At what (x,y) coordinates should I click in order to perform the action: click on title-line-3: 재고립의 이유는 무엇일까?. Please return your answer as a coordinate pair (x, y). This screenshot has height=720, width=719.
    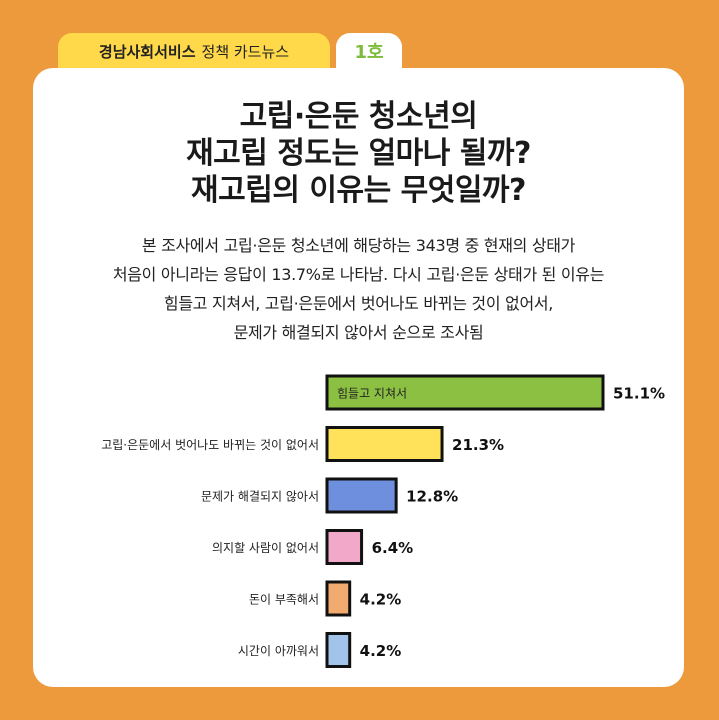
    Looking at the image, I should click on (358, 190).